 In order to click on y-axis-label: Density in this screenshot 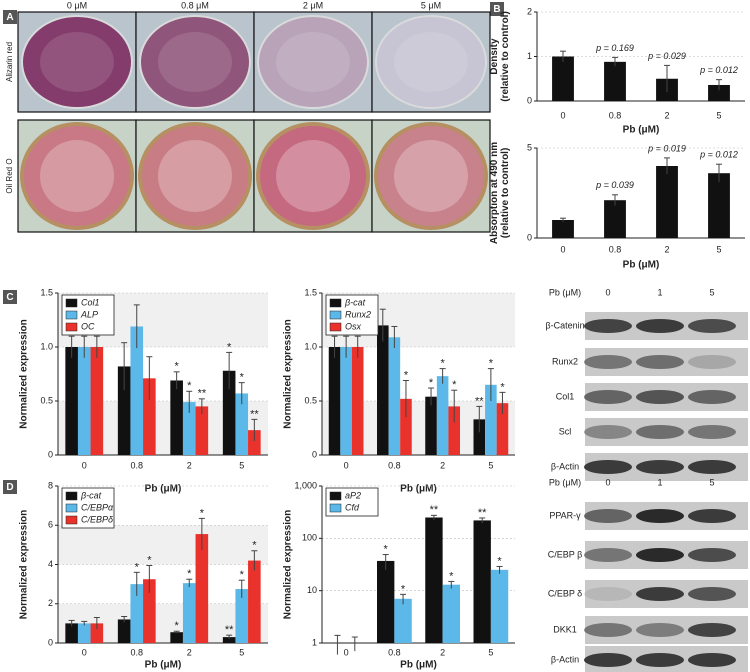, I will do `click(494, 56)`.